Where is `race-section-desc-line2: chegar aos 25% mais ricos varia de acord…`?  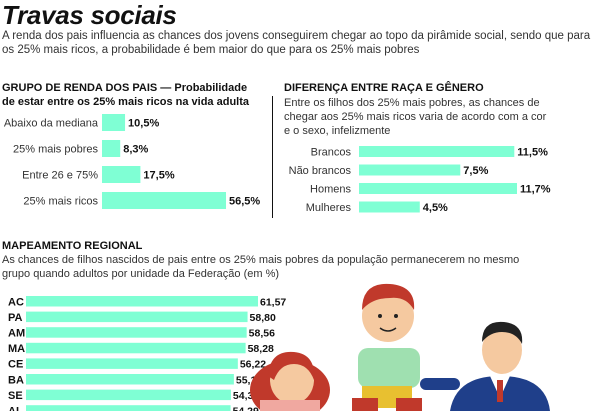 race-section-desc-line2: chegar aos 25% mais ricos varia de acord… is located at coordinates (415, 117).